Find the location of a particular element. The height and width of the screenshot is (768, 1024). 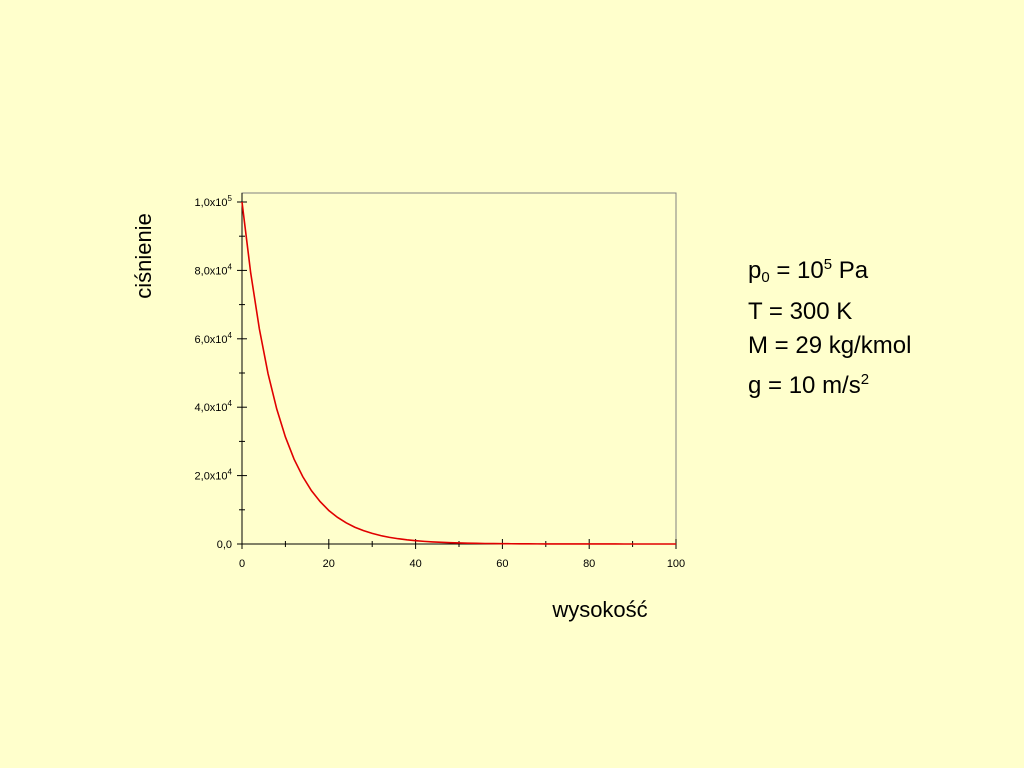

y-tick-label: 4,0x10⁴ is located at coordinates (214, 406).